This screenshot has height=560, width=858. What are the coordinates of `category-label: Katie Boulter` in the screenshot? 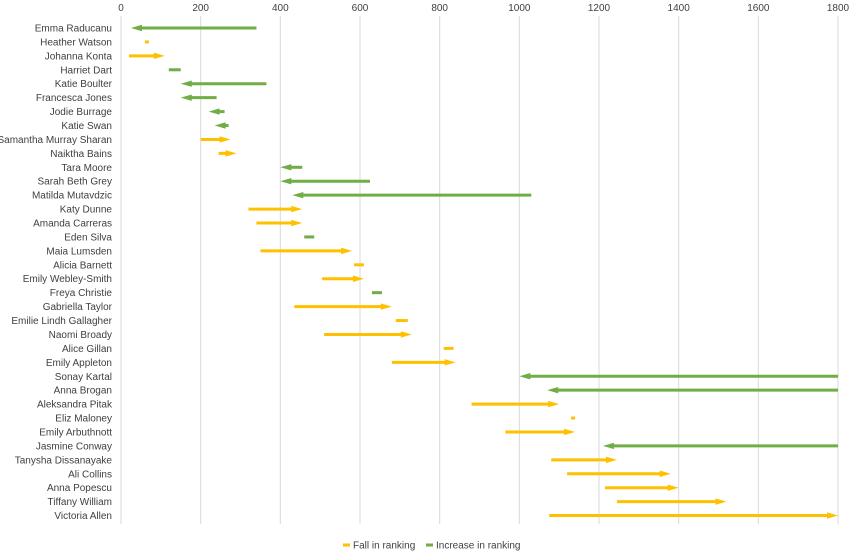 It's located at (84, 84).